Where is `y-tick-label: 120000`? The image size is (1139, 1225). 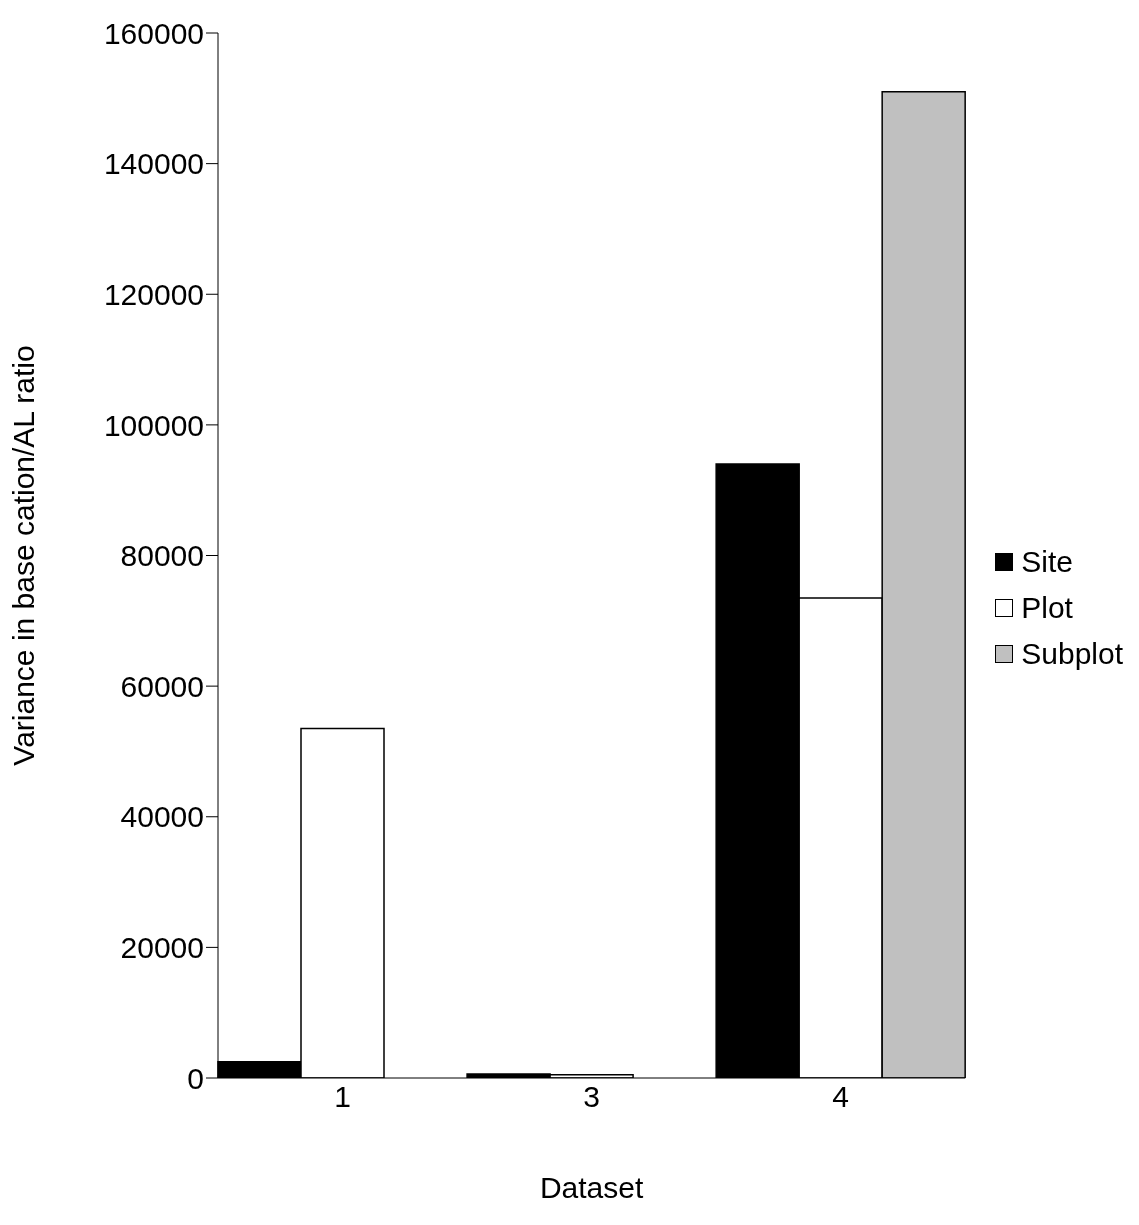
y-tick-label: 120000 is located at coordinates (153, 294).